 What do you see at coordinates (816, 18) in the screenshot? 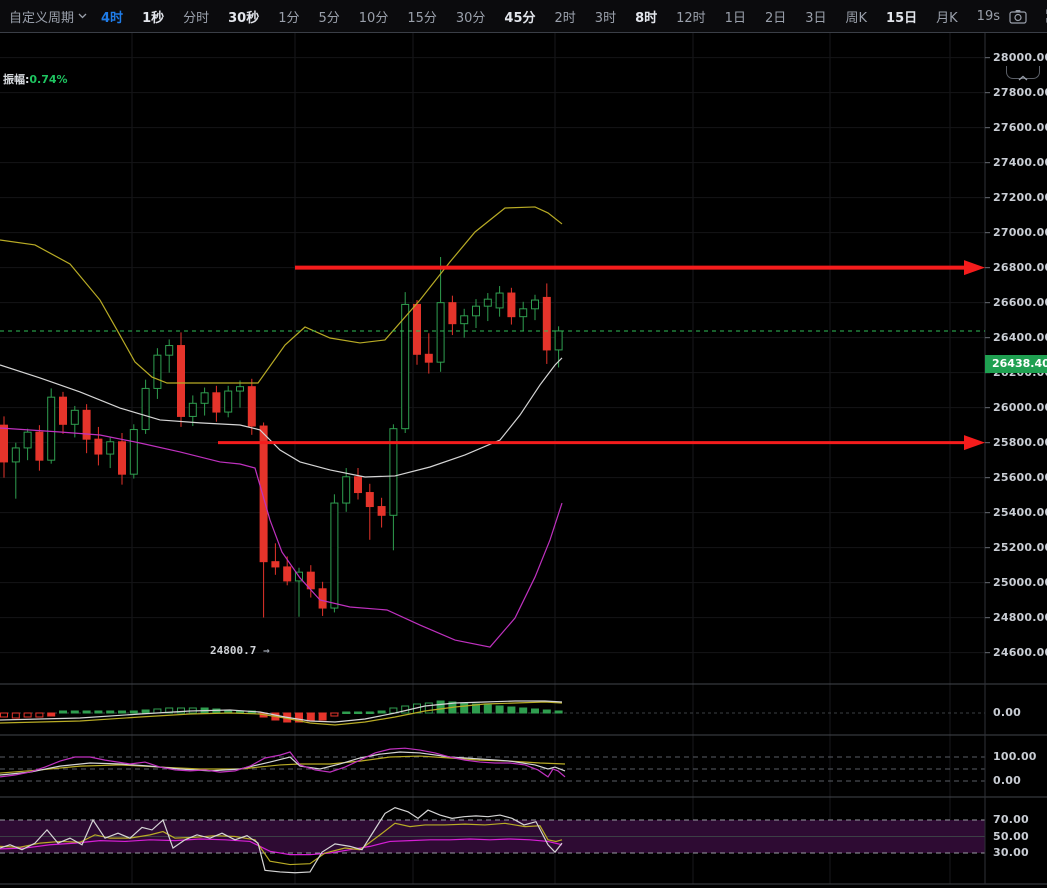
I see `timeframe-item-3日: 3日` at bounding box center [816, 18].